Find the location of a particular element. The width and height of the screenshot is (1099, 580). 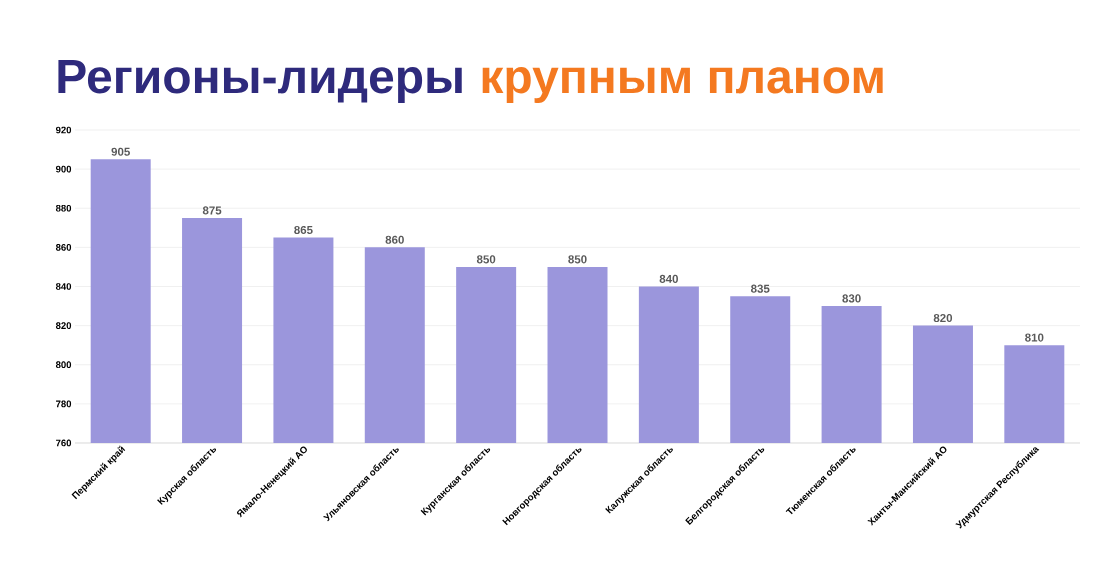

data-label: 840 is located at coordinates (668, 278).